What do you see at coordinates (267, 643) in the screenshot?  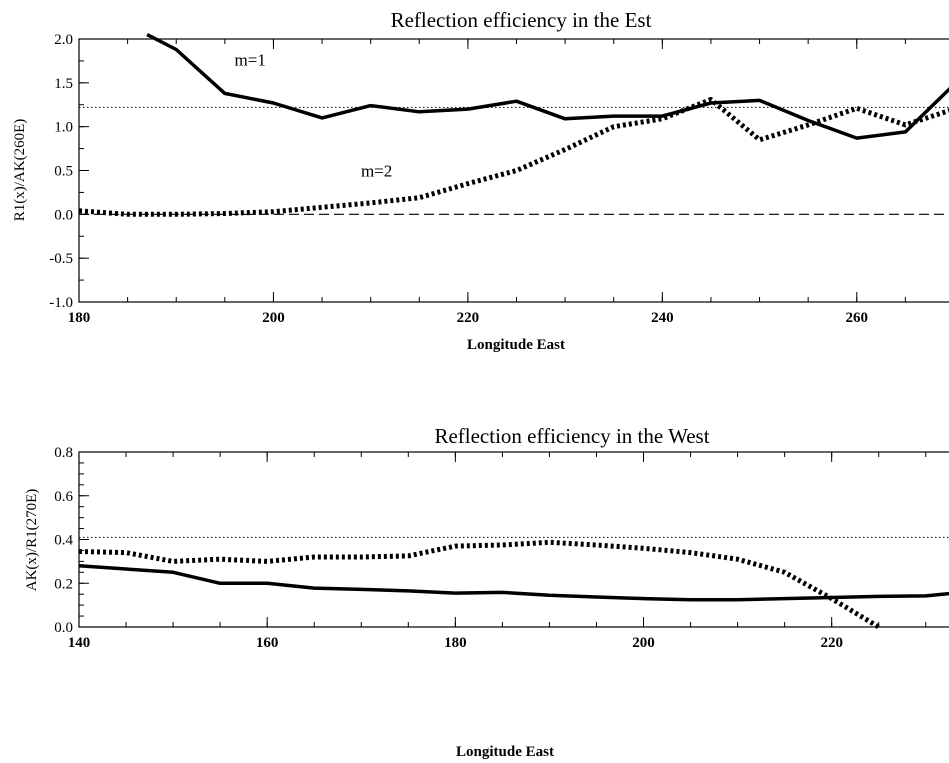 I see `x-tick-label: 160` at bounding box center [267, 643].